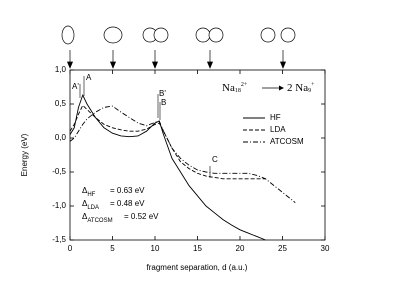  Describe the element at coordinates (112, 248) in the screenshot. I see `x-tick-label: 5` at that location.